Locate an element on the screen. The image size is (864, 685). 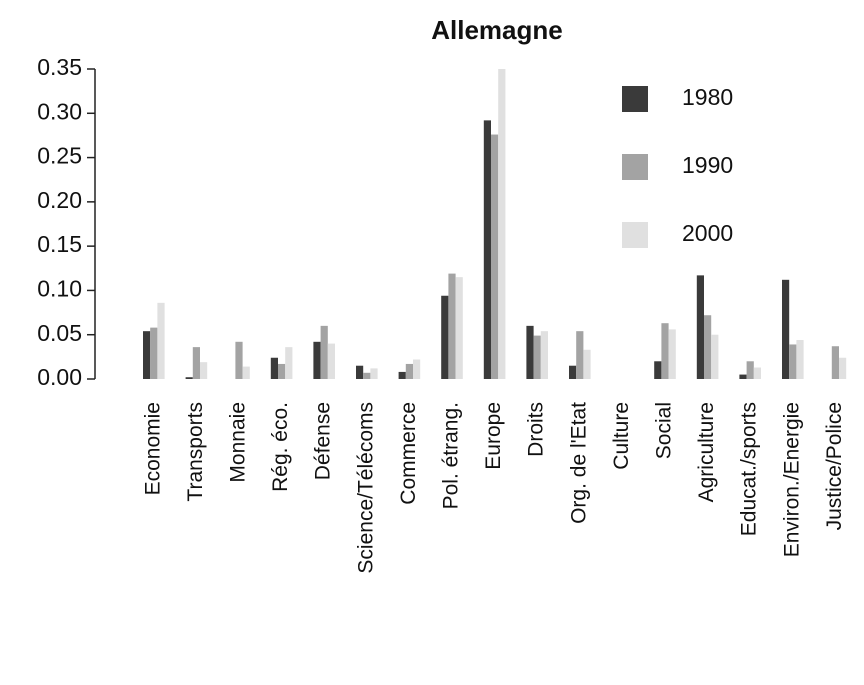
x-tick-label: Défense is located at coordinates (323, 441).